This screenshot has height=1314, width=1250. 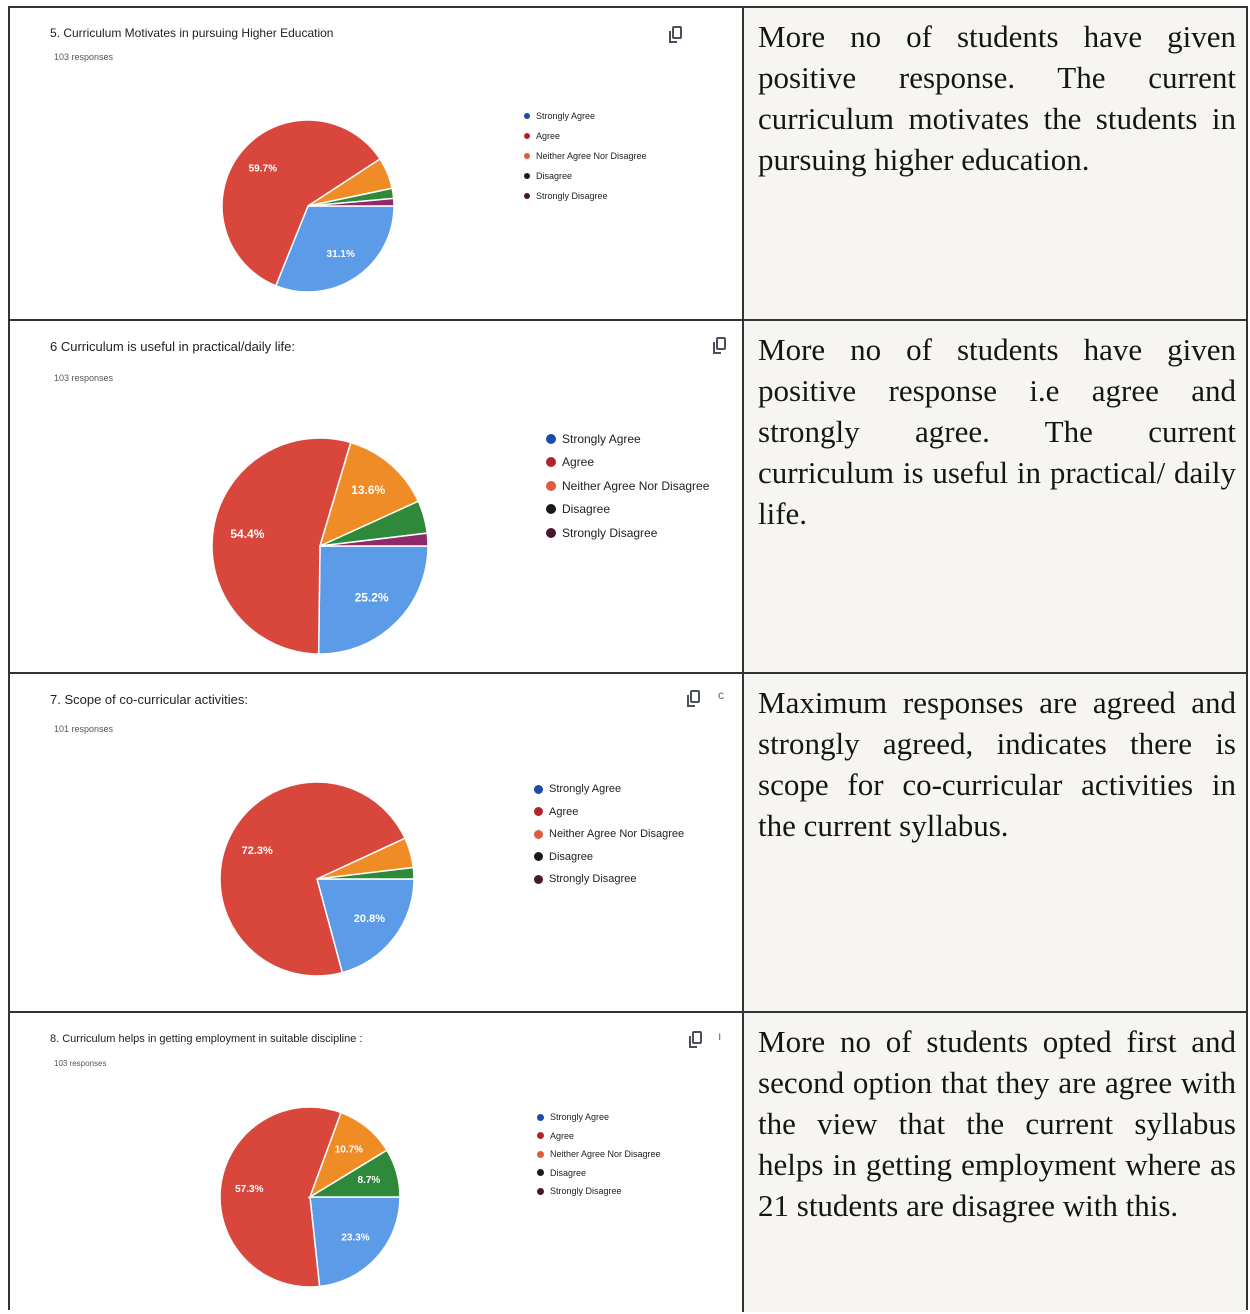 I want to click on data-label: 25.2%, so click(x=372, y=597).